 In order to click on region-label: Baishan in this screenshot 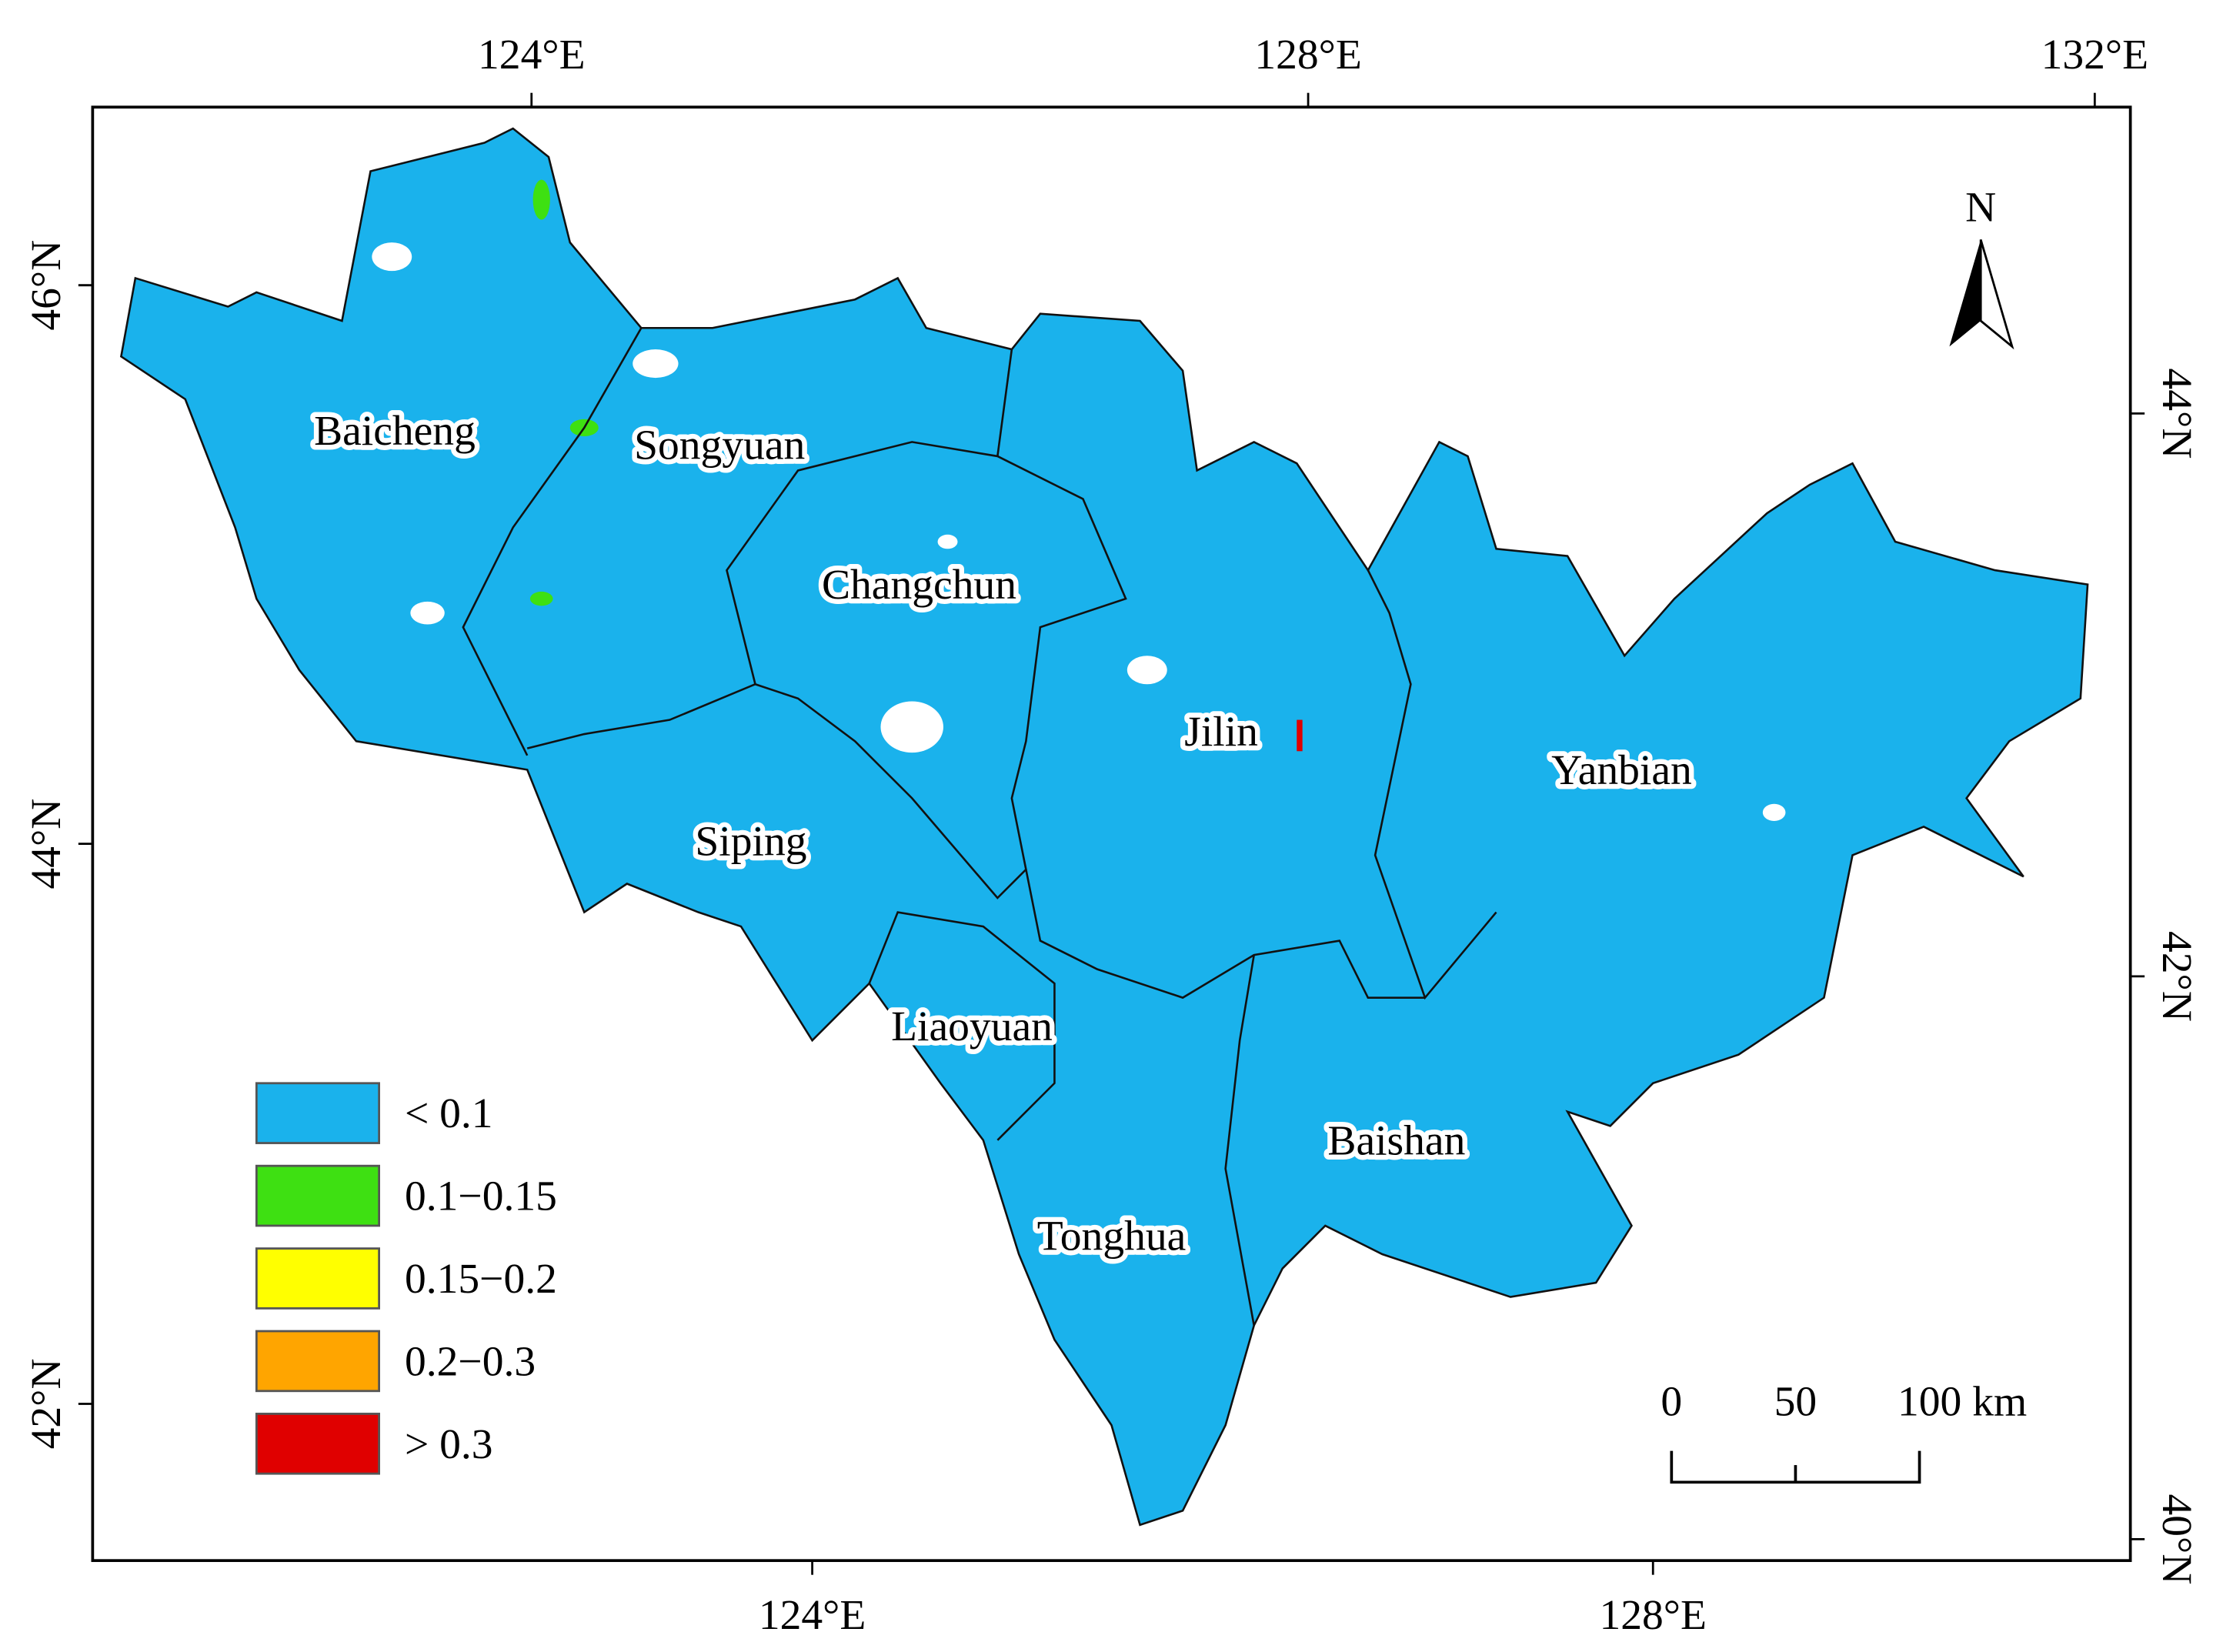, I will do `click(1396, 1140)`.